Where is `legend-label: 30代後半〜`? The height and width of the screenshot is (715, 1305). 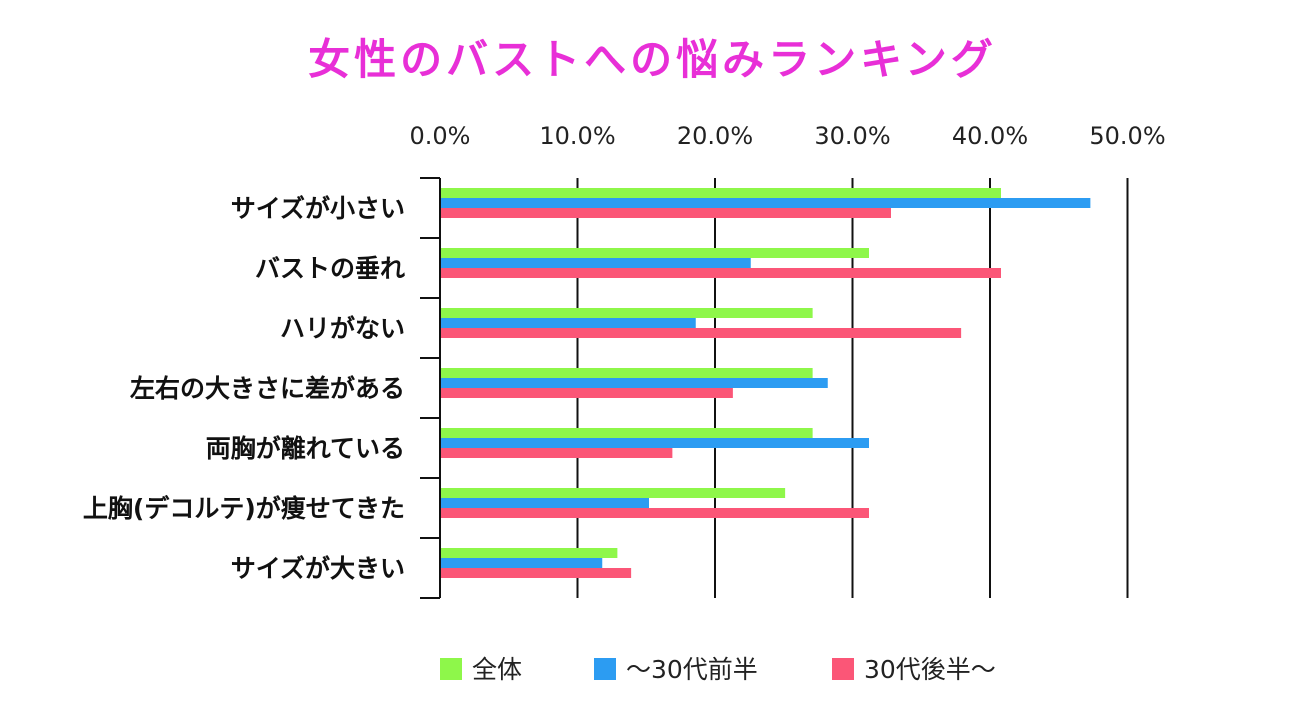
legend-label: 30代後半〜 is located at coordinates (930, 669).